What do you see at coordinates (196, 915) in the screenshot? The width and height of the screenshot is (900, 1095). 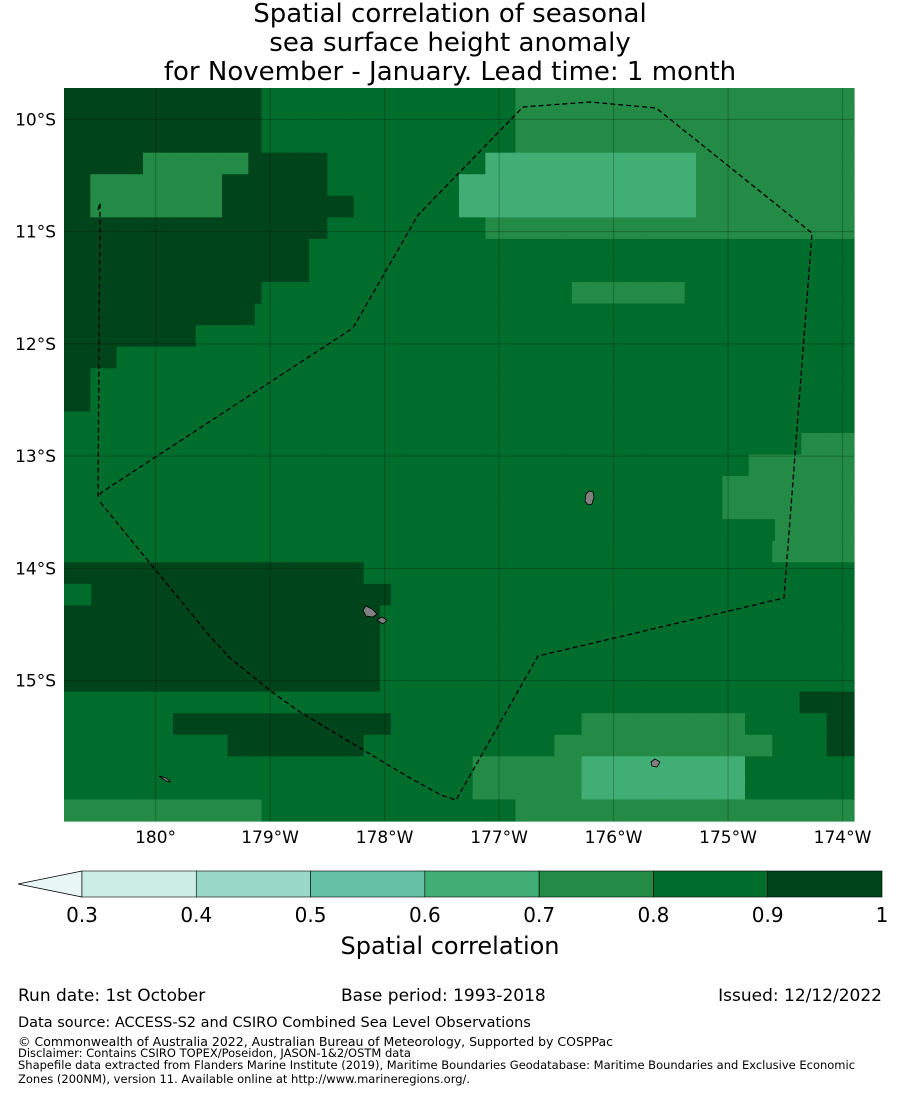 I see `colorbar-tick-label: 0.4` at bounding box center [196, 915].